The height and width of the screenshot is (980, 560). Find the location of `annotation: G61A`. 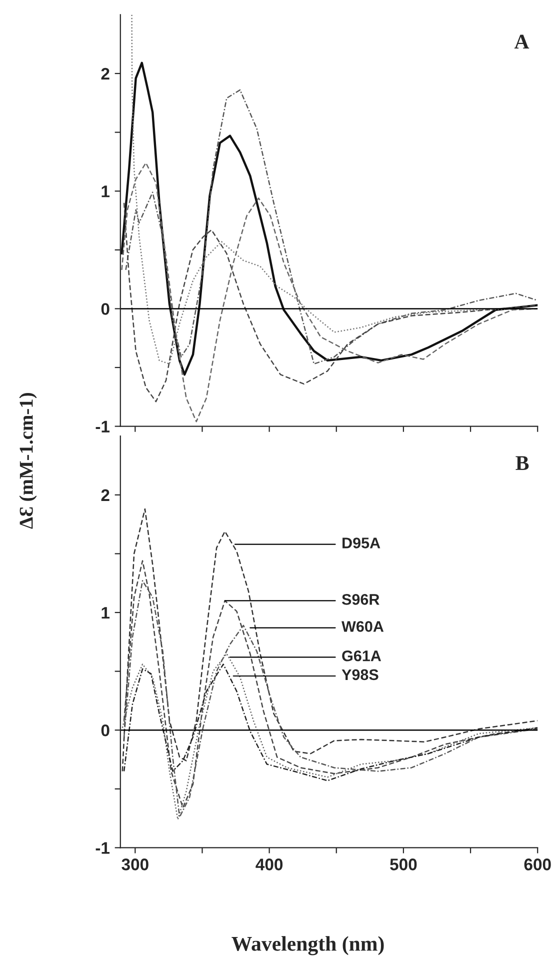

annotation: G61A is located at coordinates (362, 656).